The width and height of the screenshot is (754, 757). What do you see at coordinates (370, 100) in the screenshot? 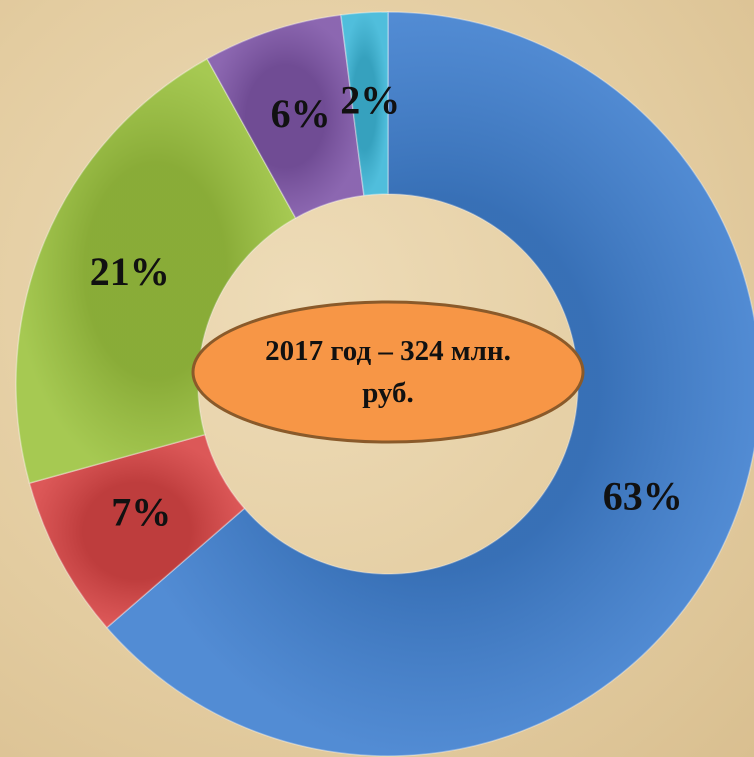
I see `data-label: 2%` at bounding box center [370, 100].